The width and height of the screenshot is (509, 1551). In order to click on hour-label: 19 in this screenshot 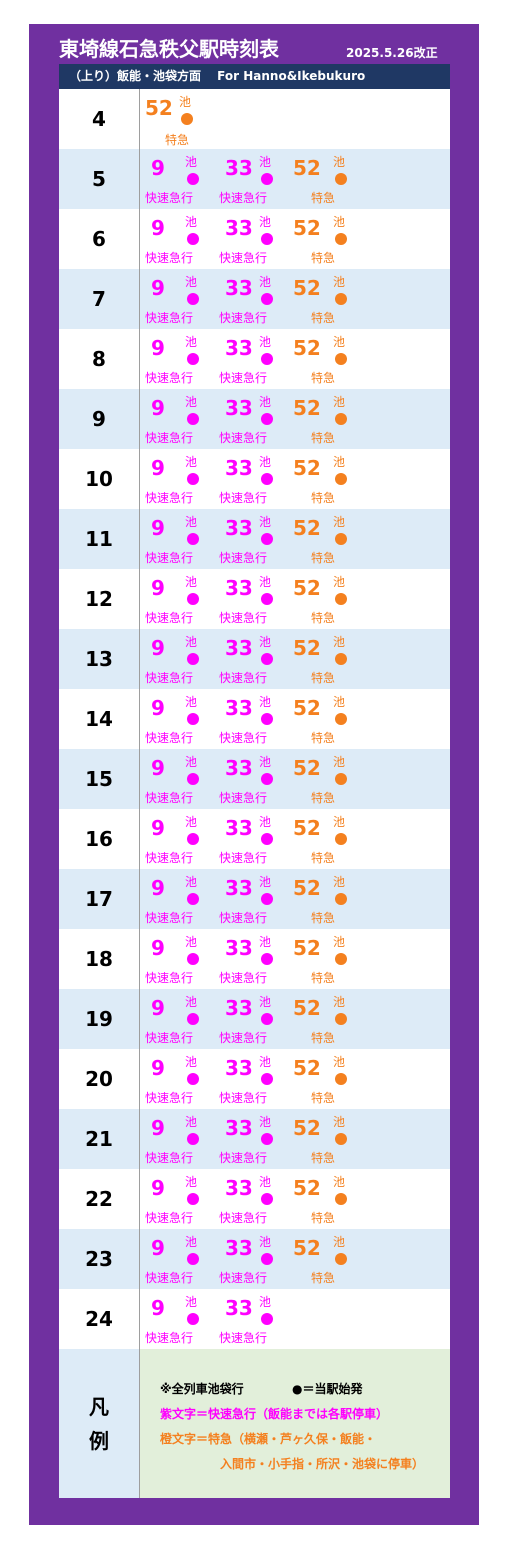, I will do `click(99, 1019)`.